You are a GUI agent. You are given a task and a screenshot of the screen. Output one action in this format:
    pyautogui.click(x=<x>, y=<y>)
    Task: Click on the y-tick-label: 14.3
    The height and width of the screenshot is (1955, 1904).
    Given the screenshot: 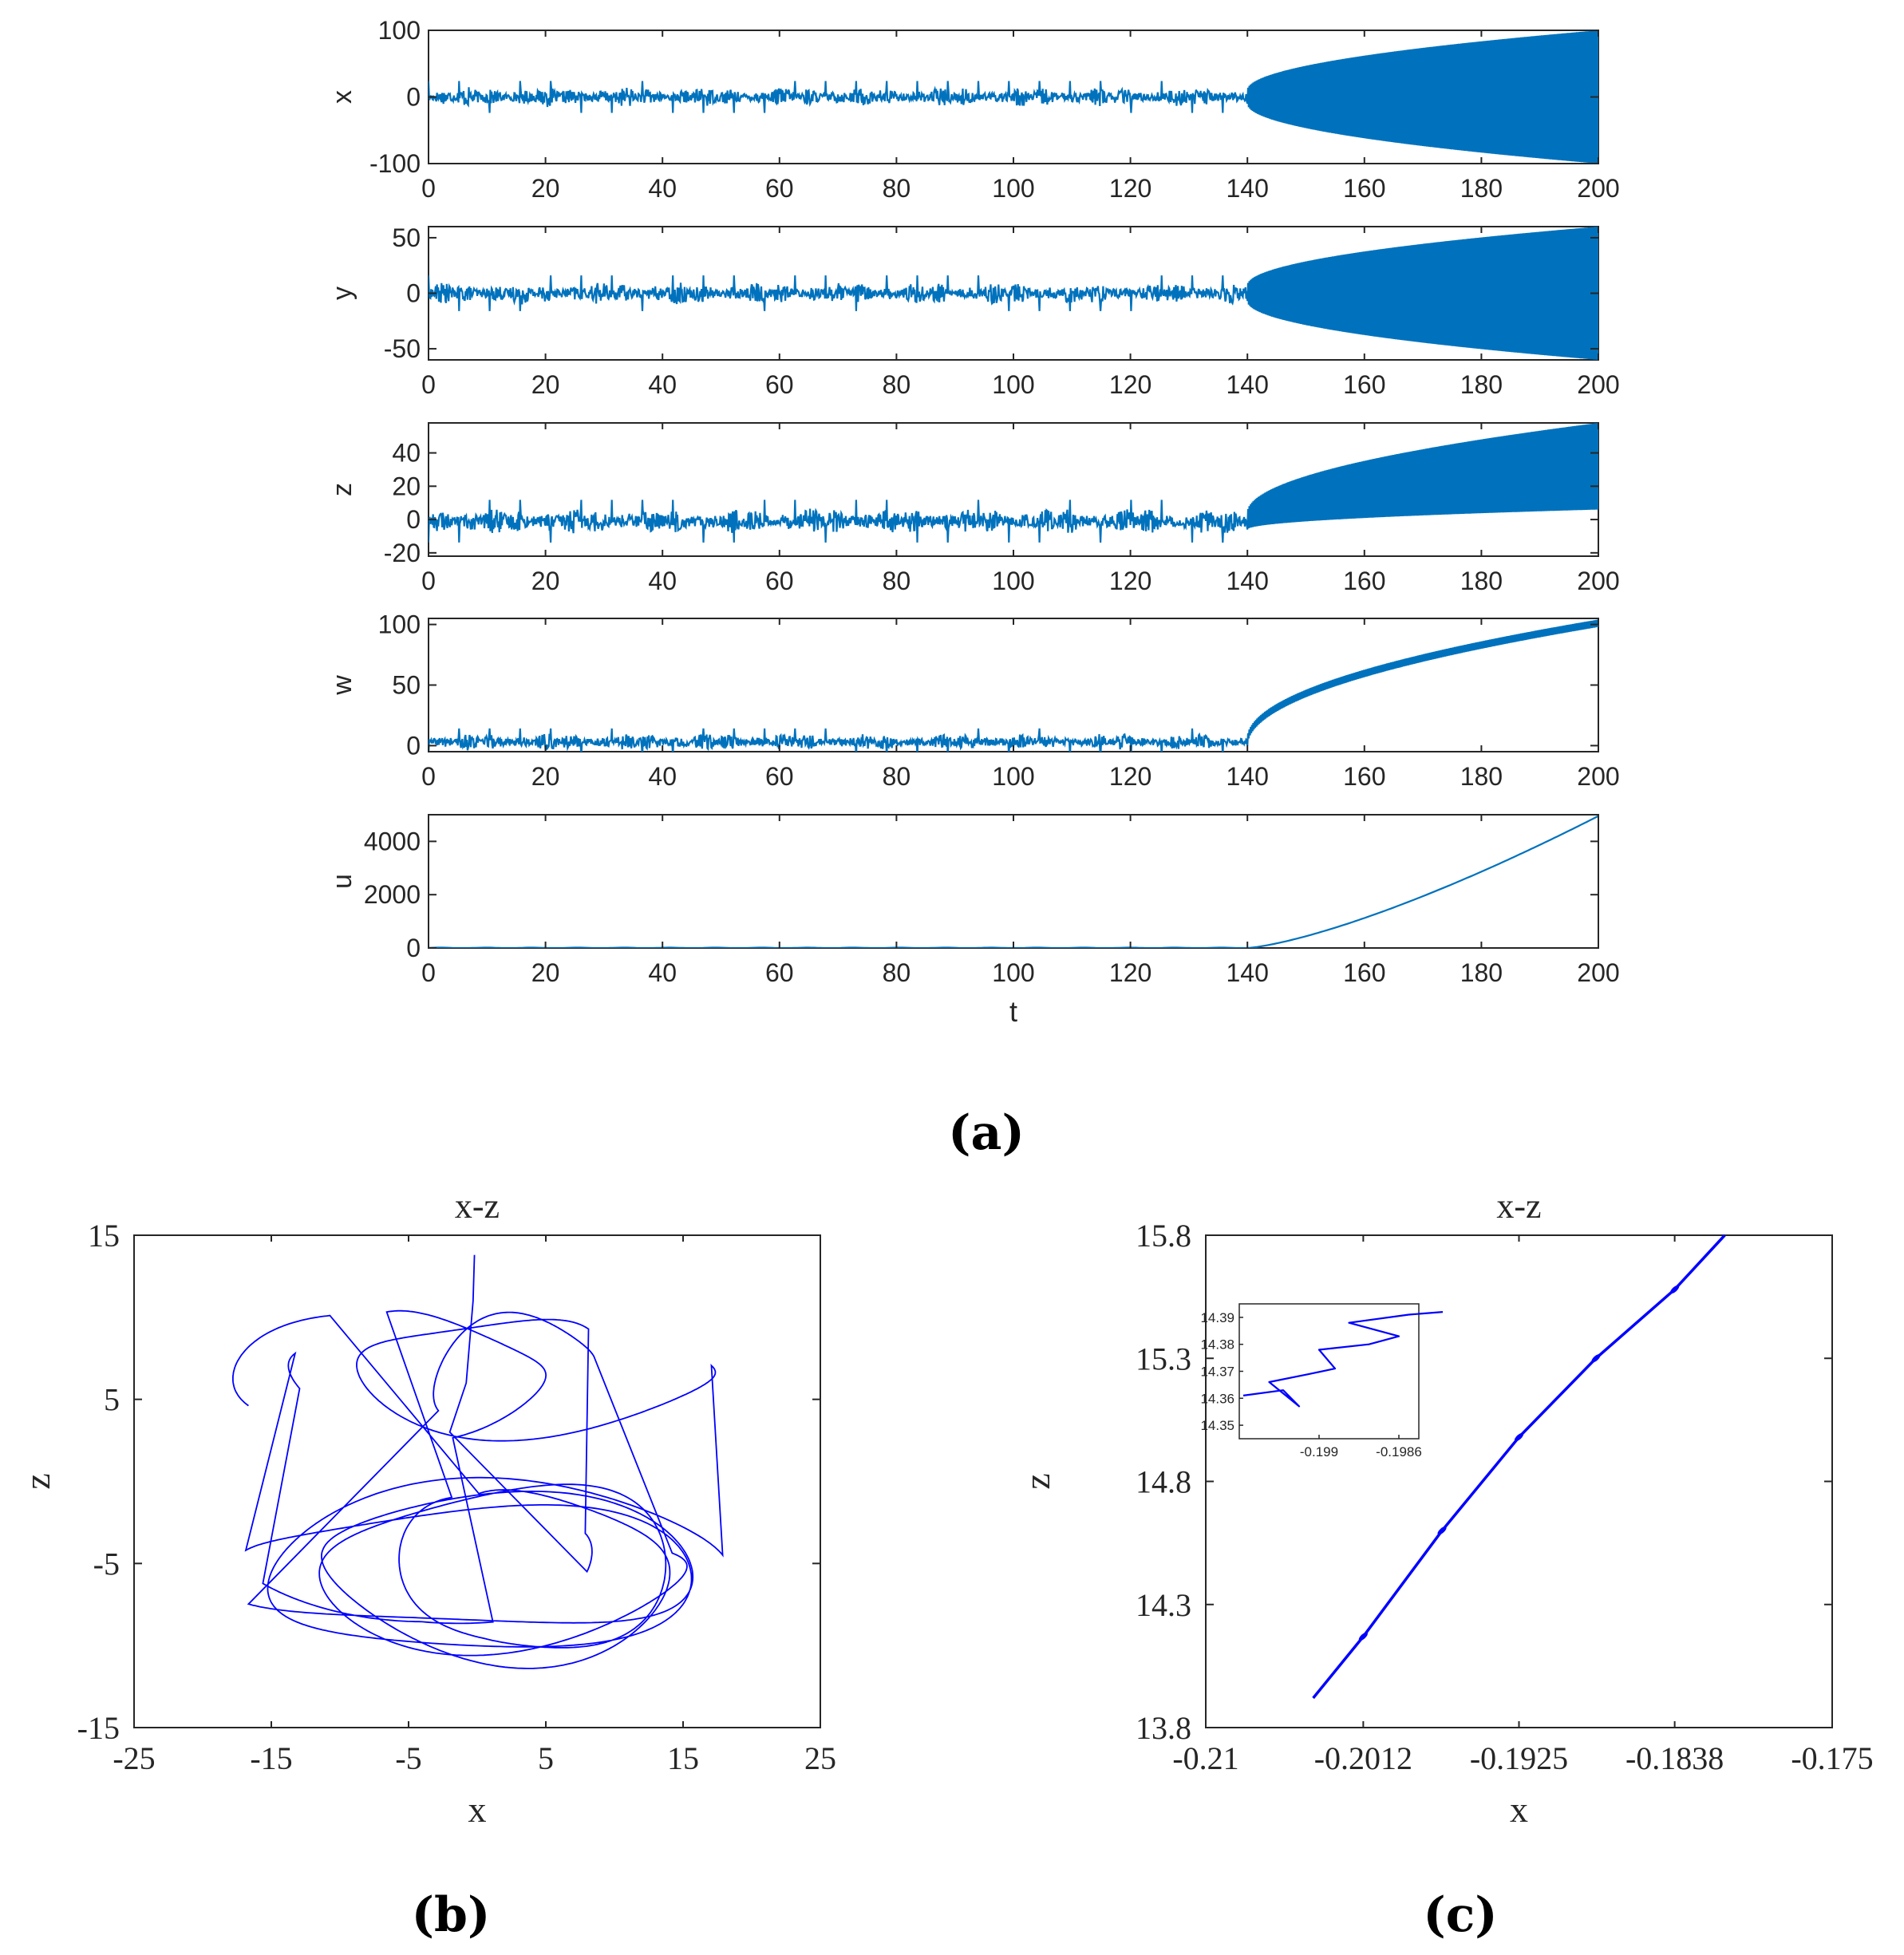 What is the action you would take?
    pyautogui.click(x=1163, y=1605)
    